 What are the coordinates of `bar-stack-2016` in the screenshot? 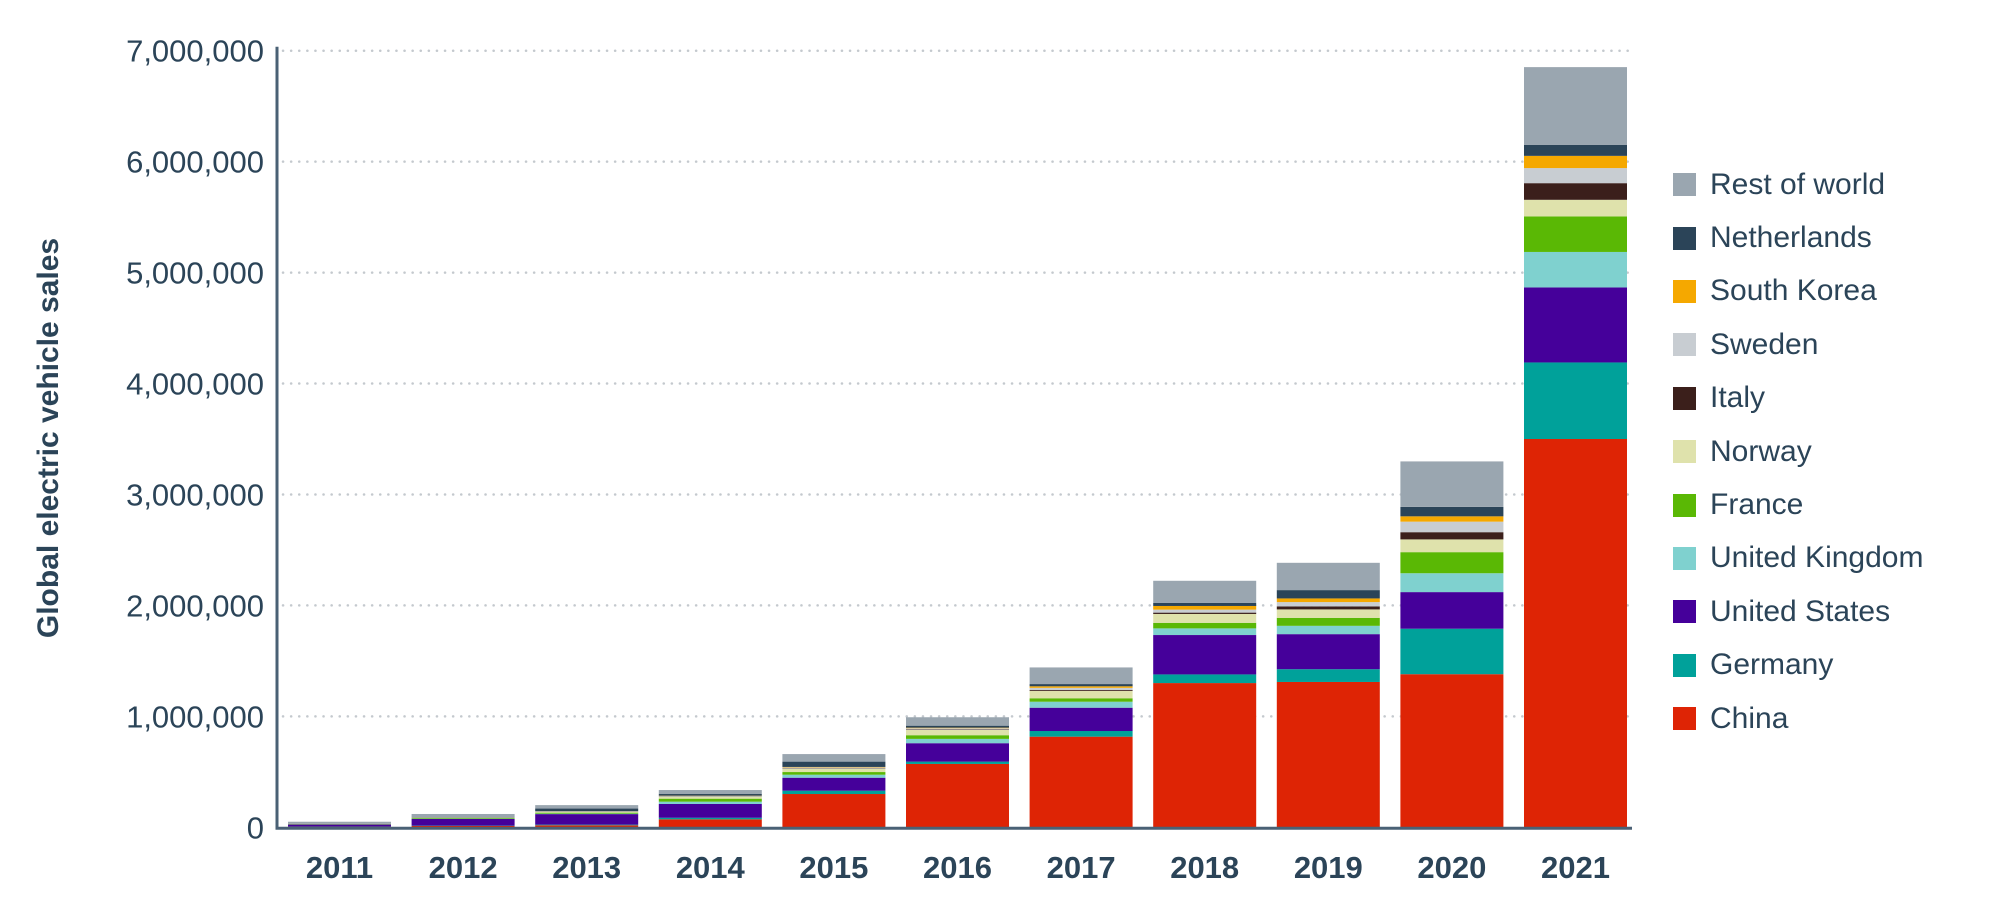 It's located at (957, 772).